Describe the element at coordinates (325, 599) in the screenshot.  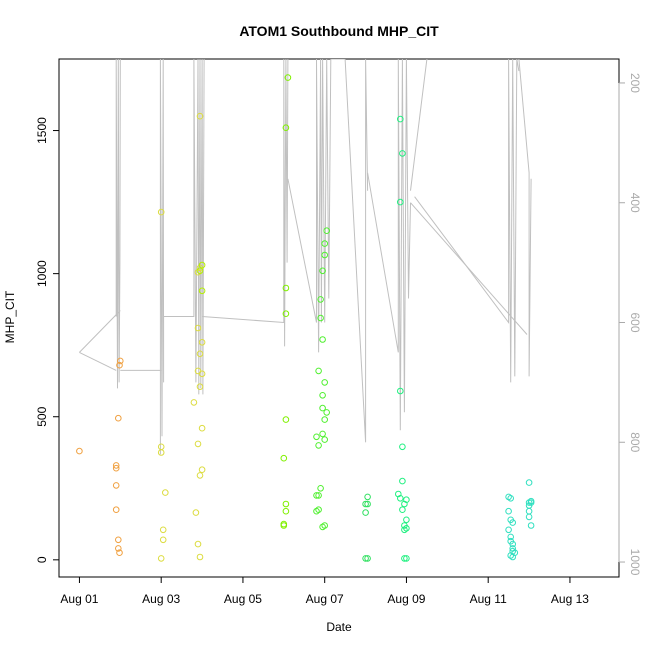
I see `x-tick-label: Aug 07` at that location.